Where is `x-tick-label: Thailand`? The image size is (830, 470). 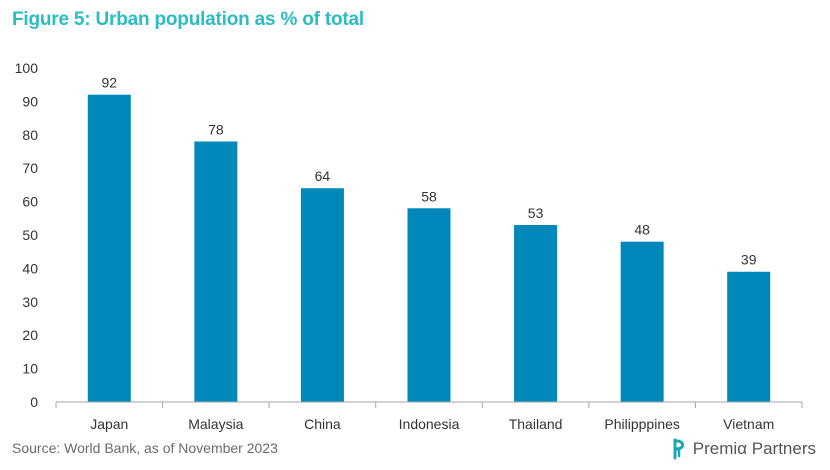 x-tick-label: Thailand is located at coordinates (536, 424).